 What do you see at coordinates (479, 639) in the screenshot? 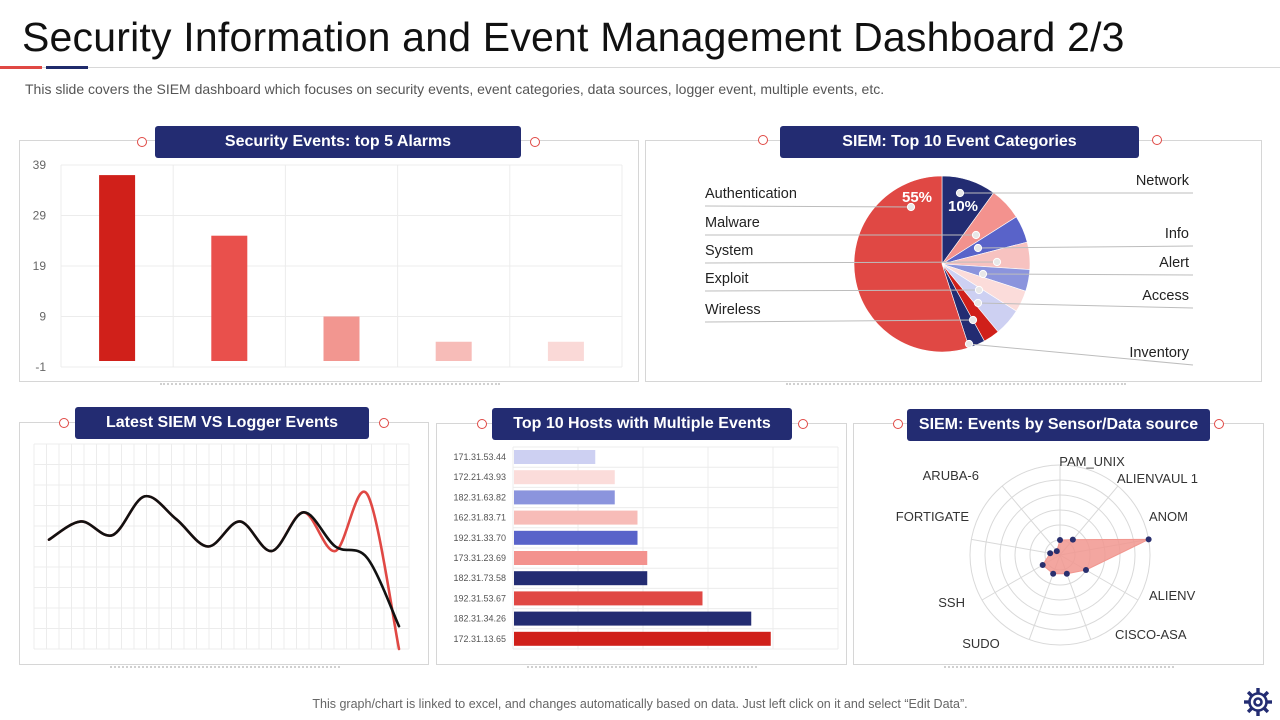
I see `host-label: 172.31.13.65` at bounding box center [479, 639].